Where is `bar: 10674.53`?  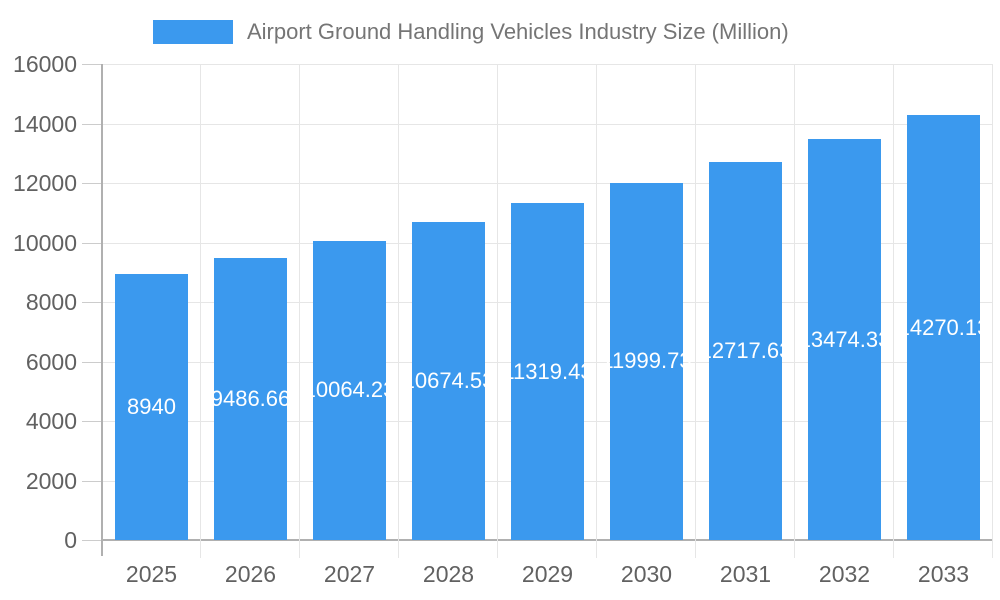
bar: 10674.53 is located at coordinates (448, 381).